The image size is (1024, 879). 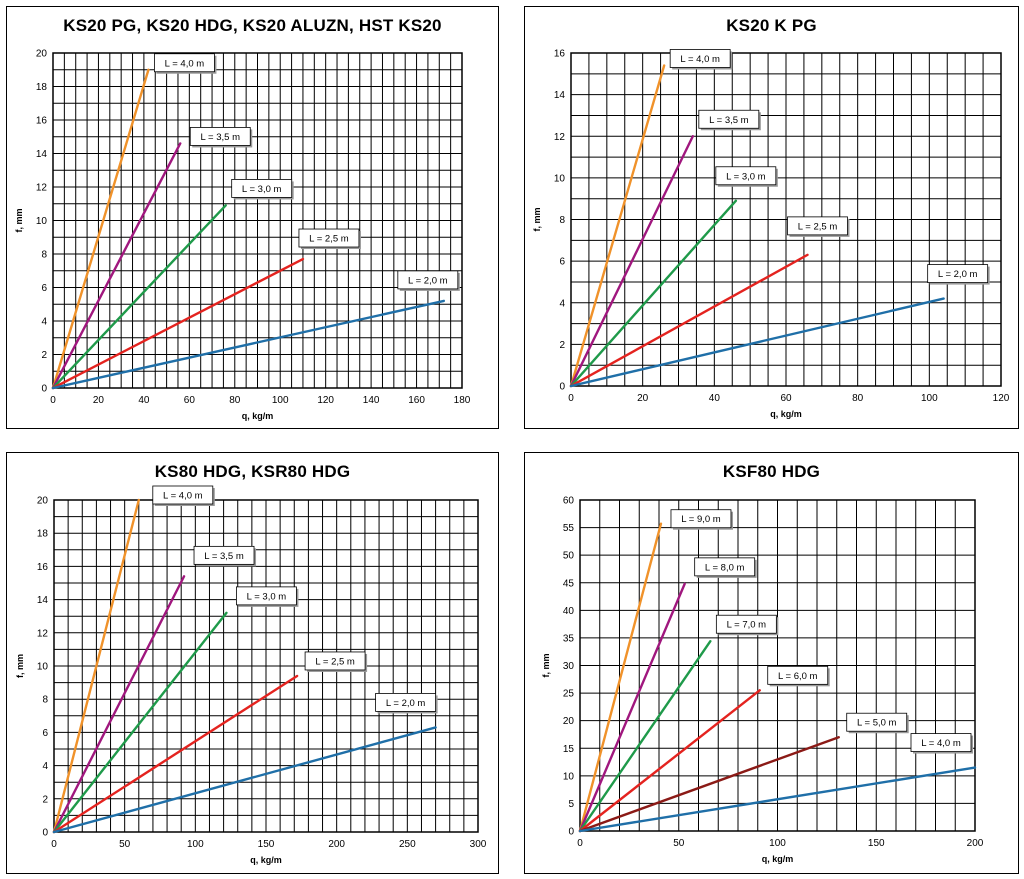 What do you see at coordinates (371, 400) in the screenshot?
I see `x-tick-label: 140` at bounding box center [371, 400].